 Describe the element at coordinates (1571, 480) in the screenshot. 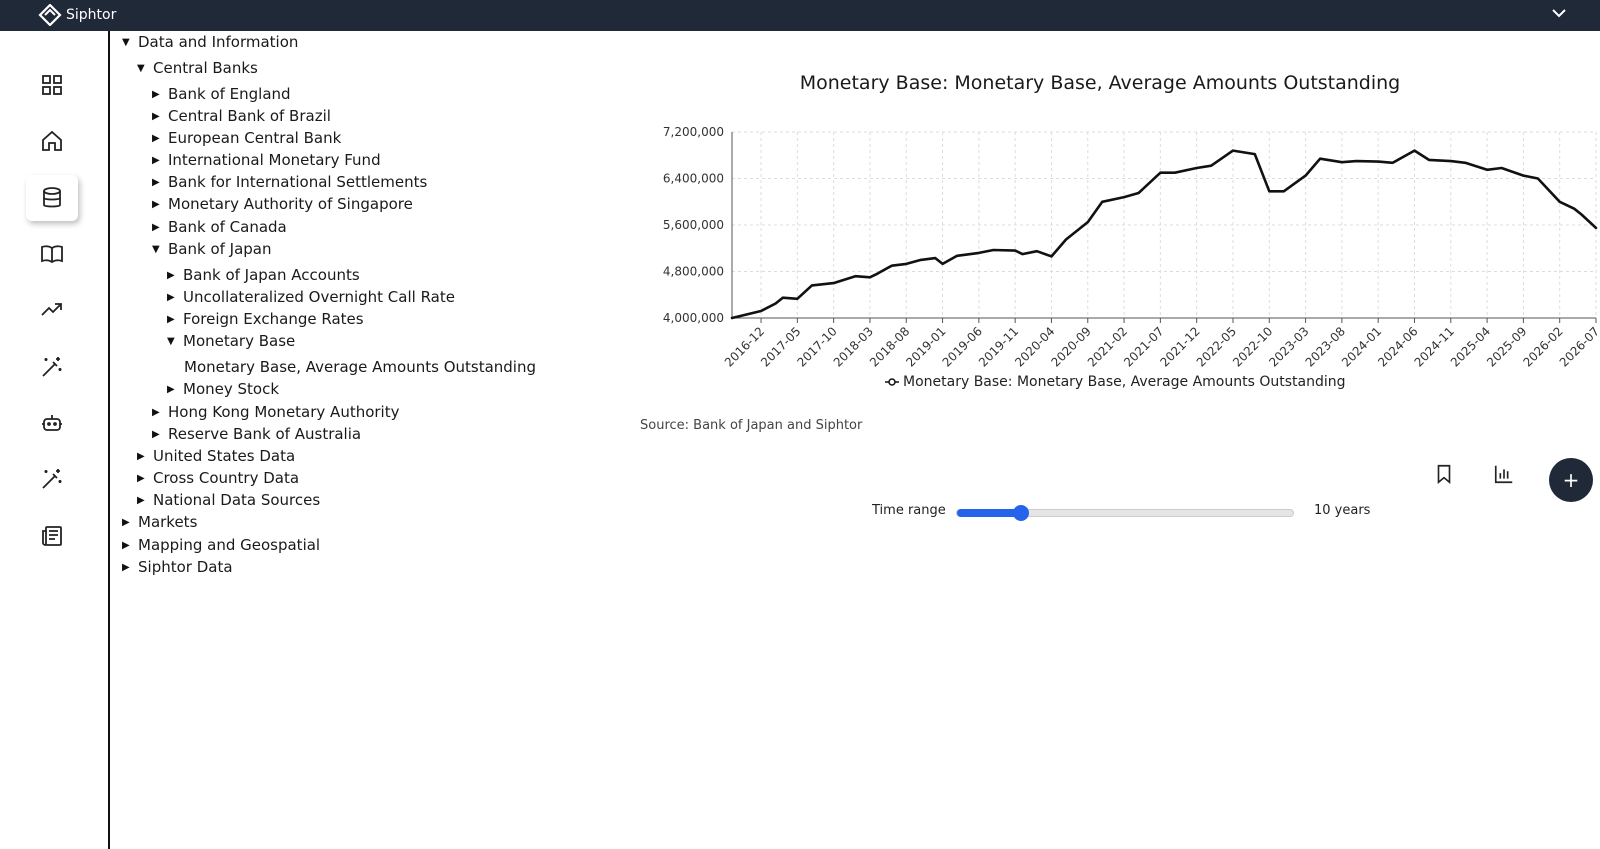

I see `add-button: +` at that location.